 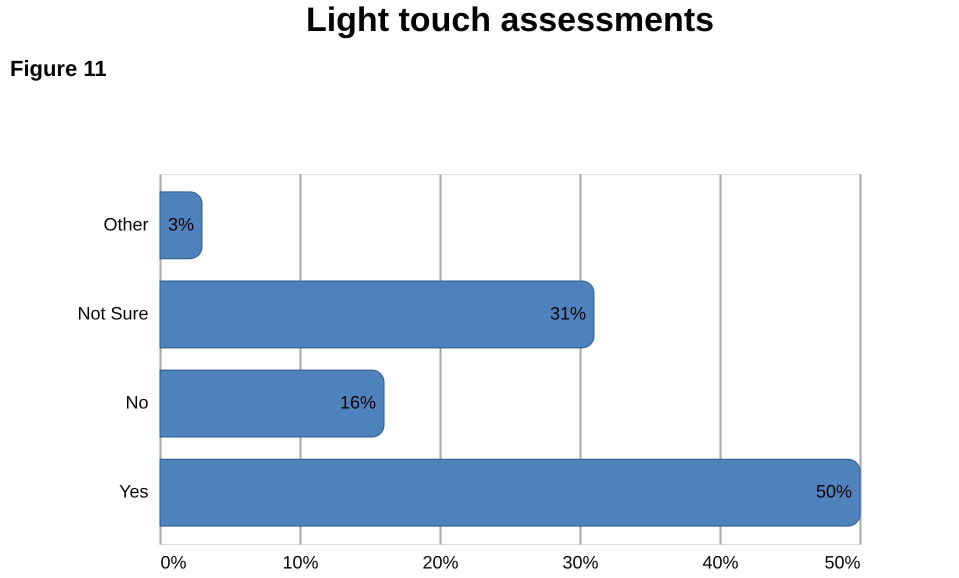 I want to click on data-label: 50%, so click(x=834, y=492).